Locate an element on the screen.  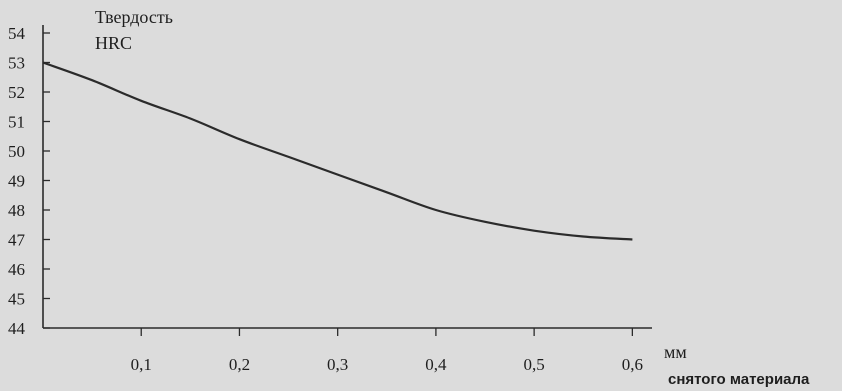
y-axis-title-line2: HRC is located at coordinates (113, 43).